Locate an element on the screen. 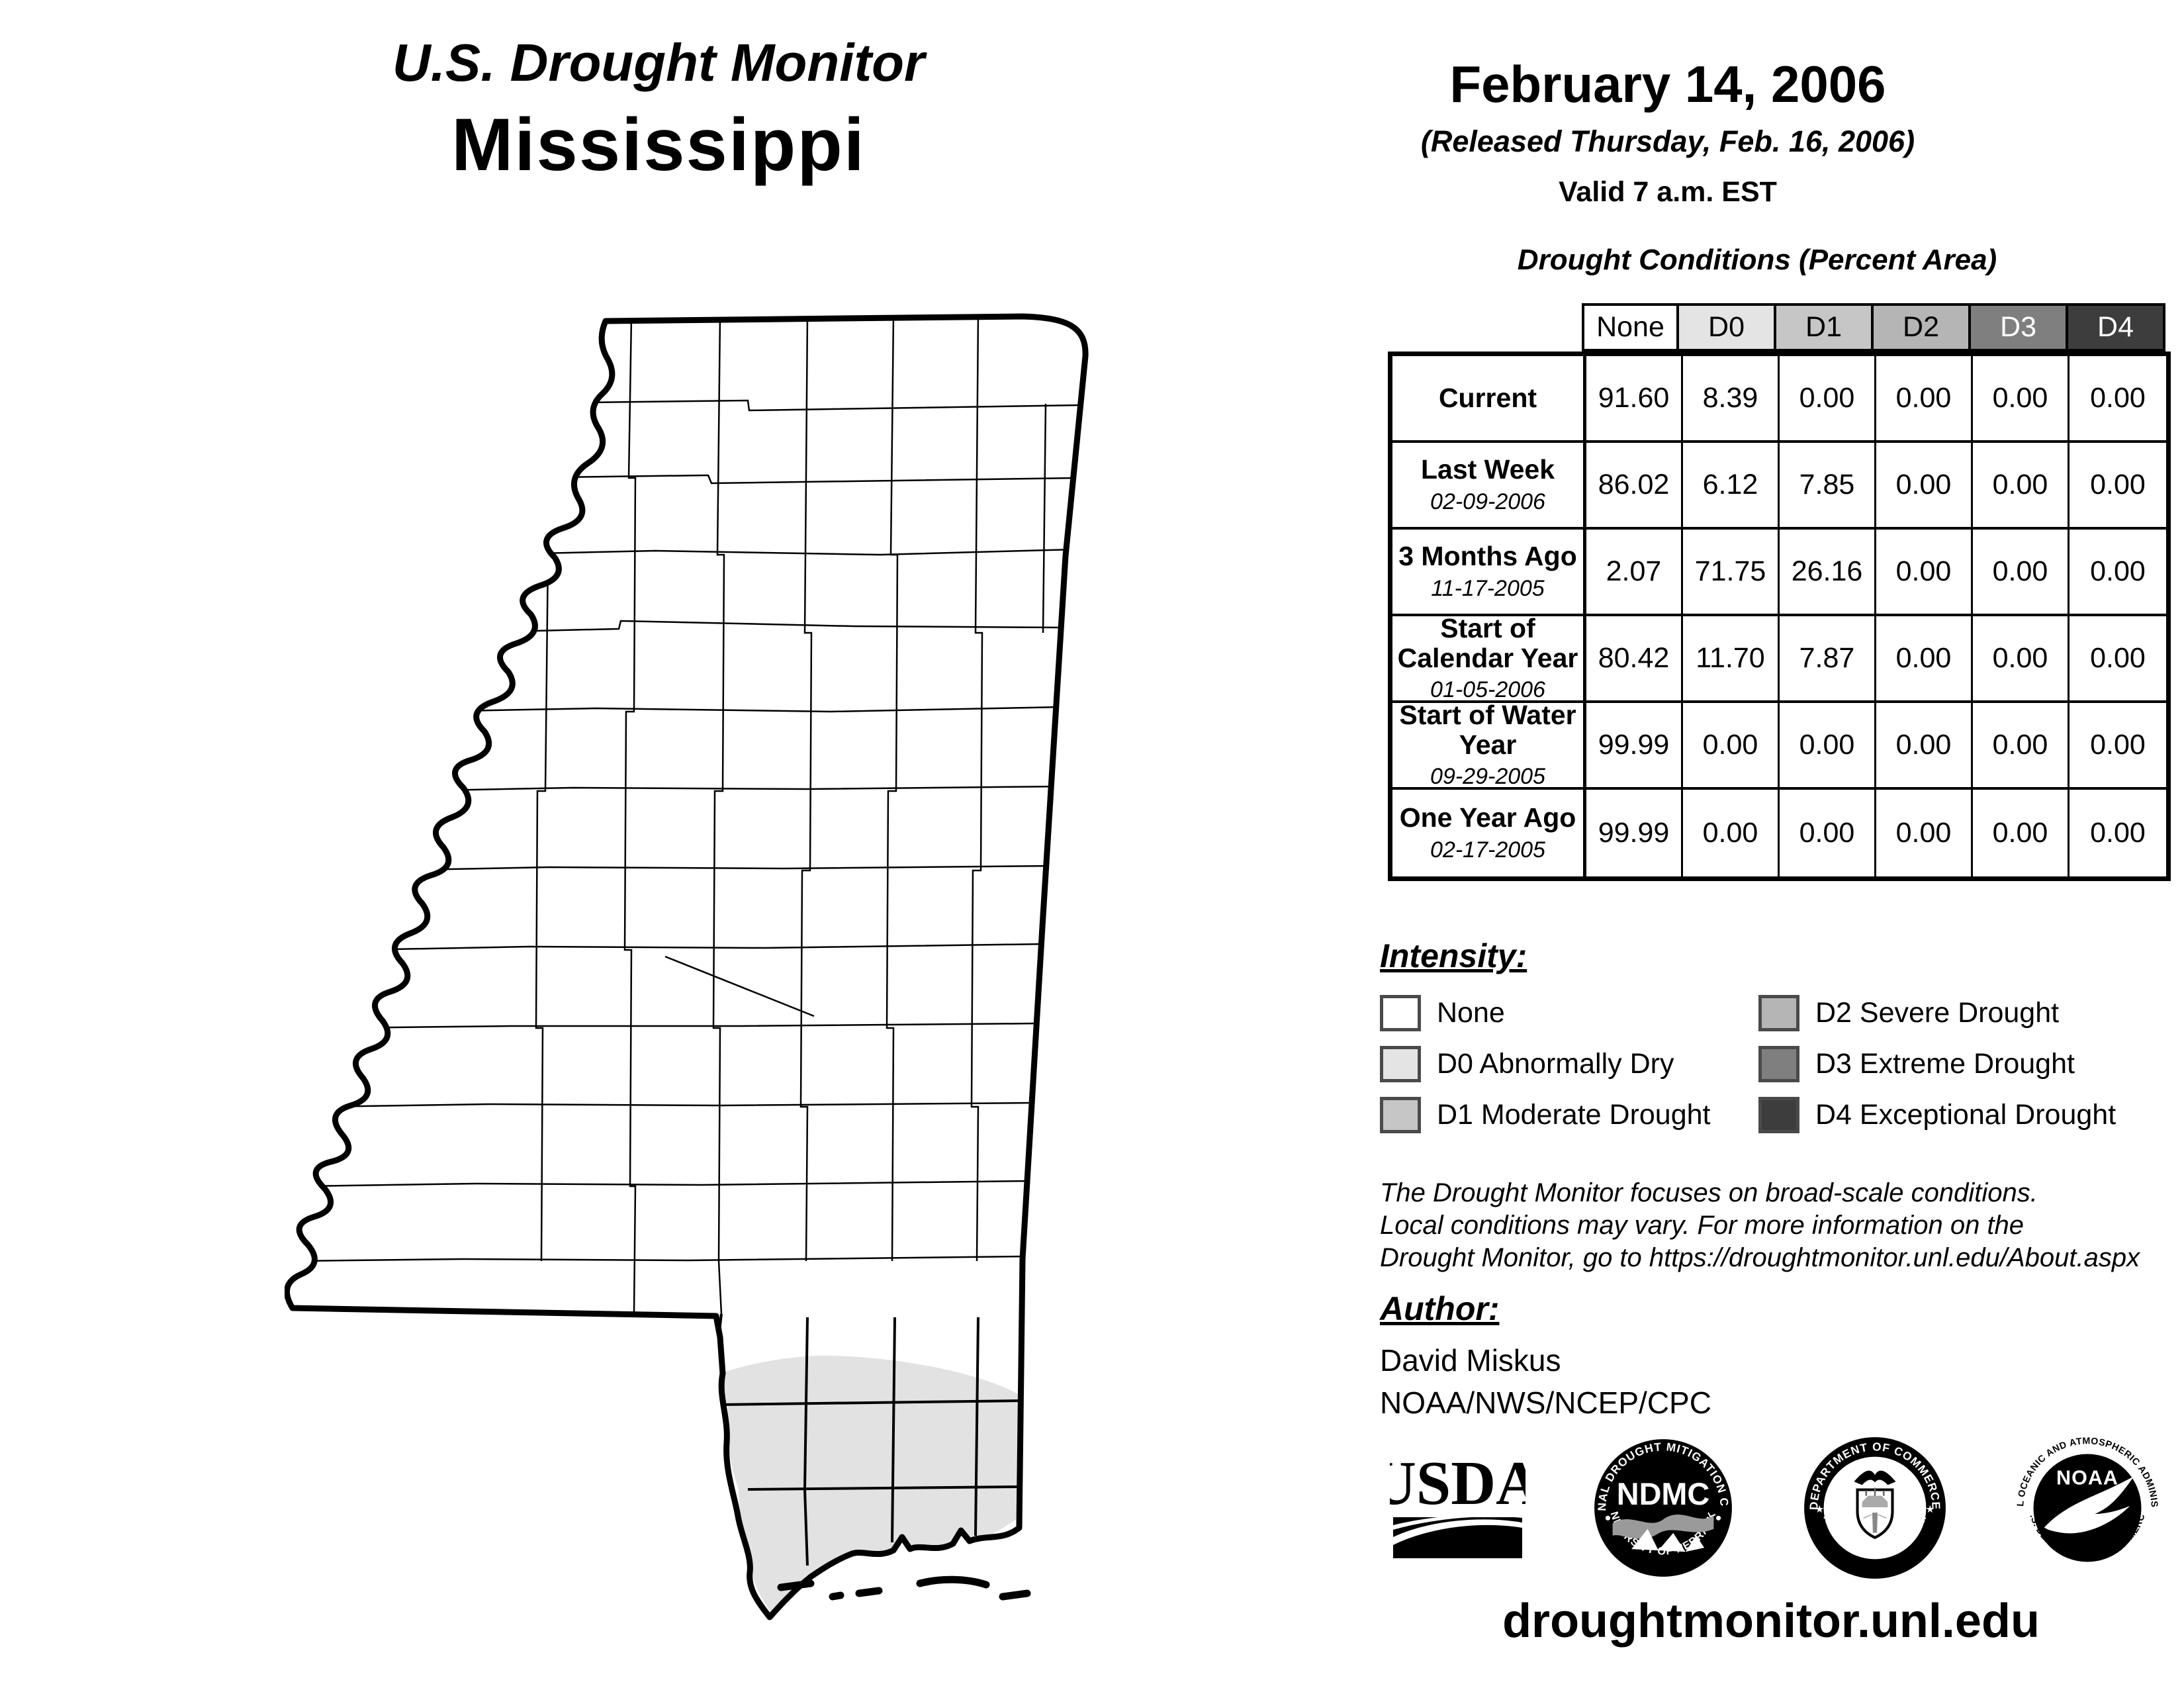  usda-logo: USDA is located at coordinates (1457, 1506).